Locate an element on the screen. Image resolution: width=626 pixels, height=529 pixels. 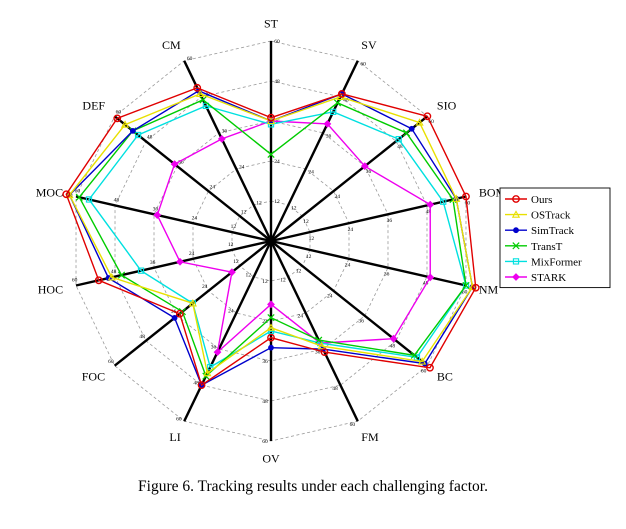
point-mixformer-sio is located at coordinates (398, 139).